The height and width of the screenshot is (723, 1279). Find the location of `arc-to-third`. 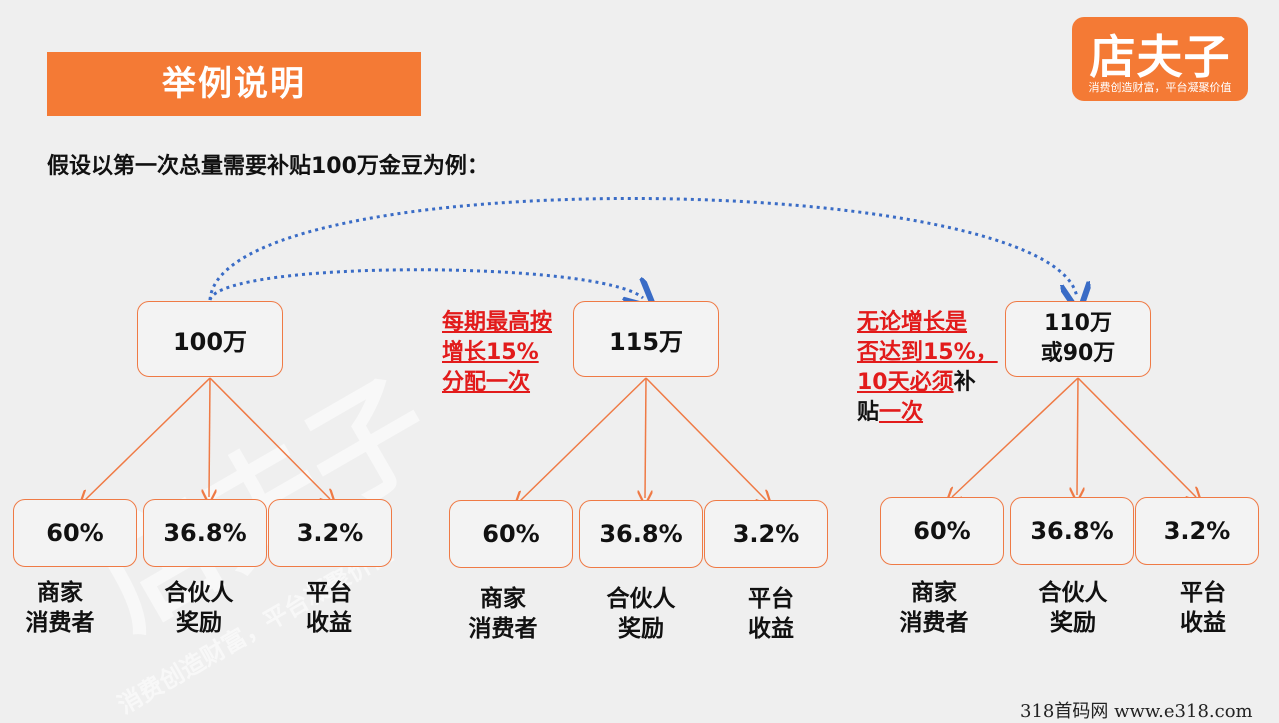

arc-to-third is located at coordinates (642, 248).